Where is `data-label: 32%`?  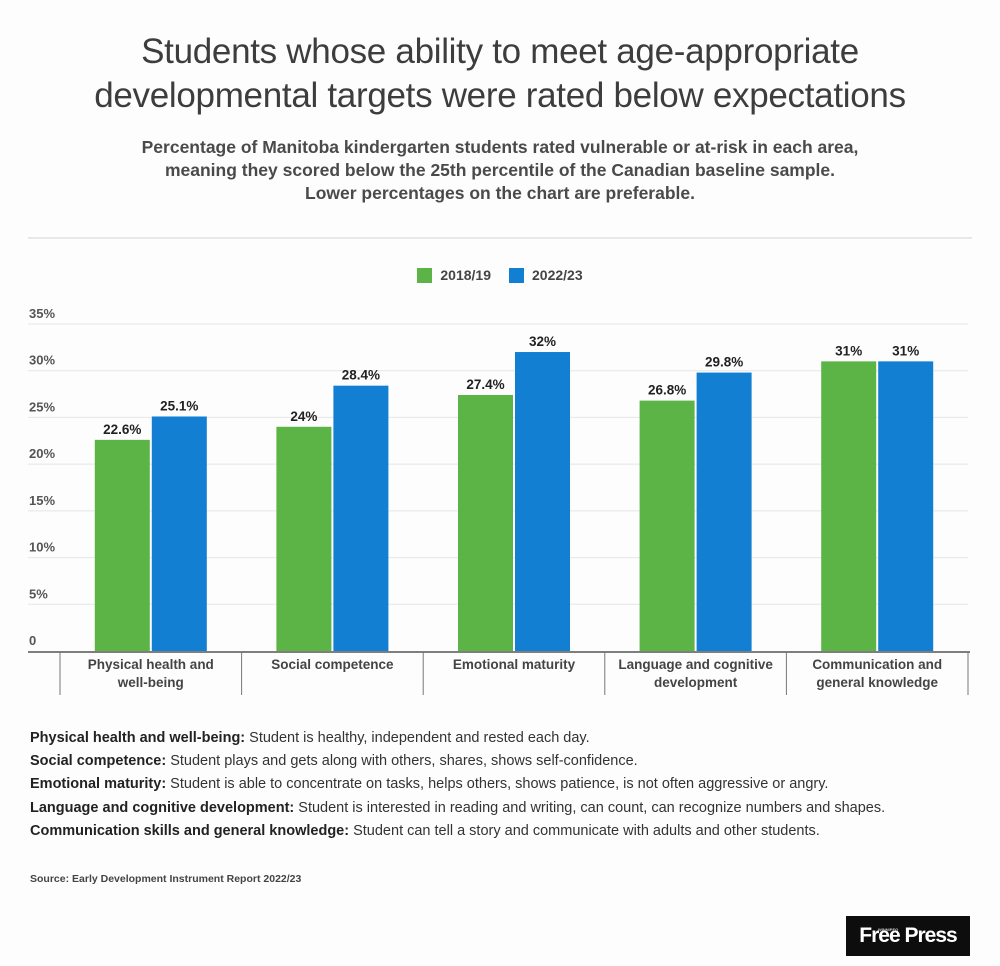 data-label: 32% is located at coordinates (542, 341).